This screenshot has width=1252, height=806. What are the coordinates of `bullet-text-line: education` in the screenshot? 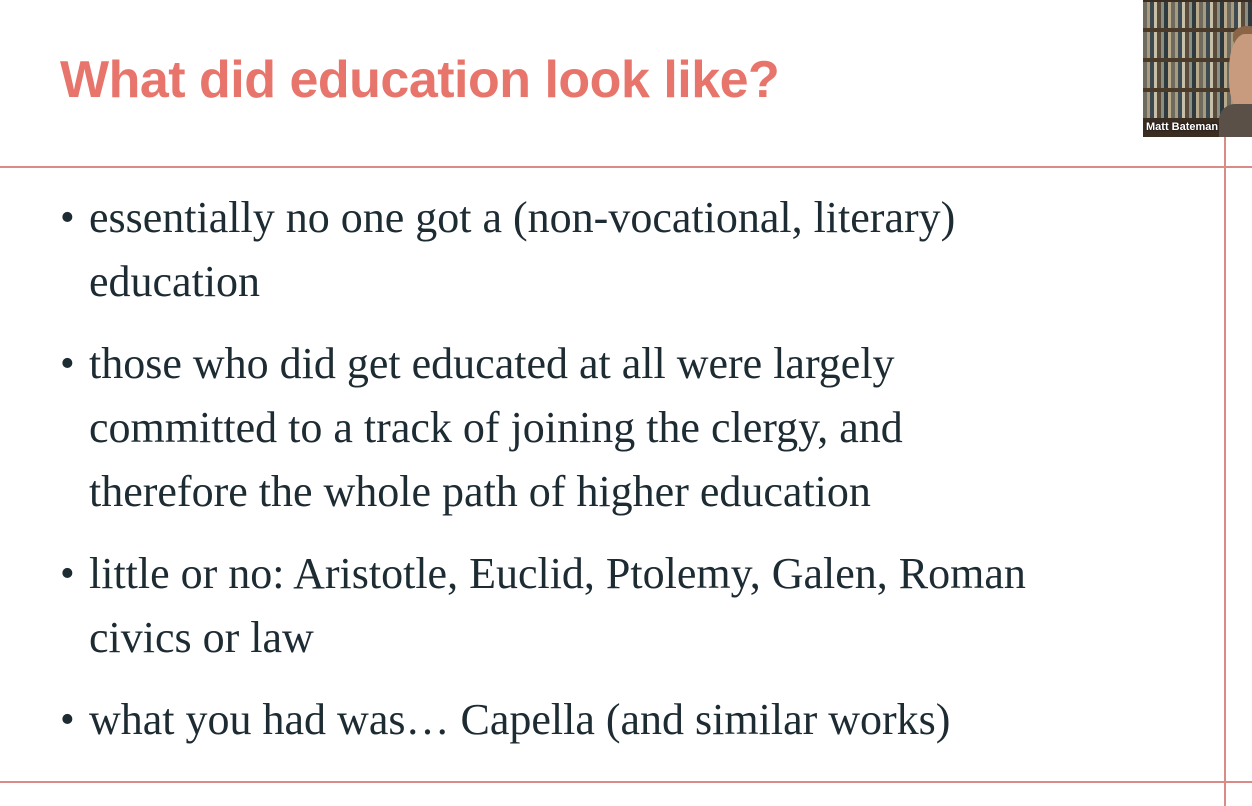 It's located at (175, 281).